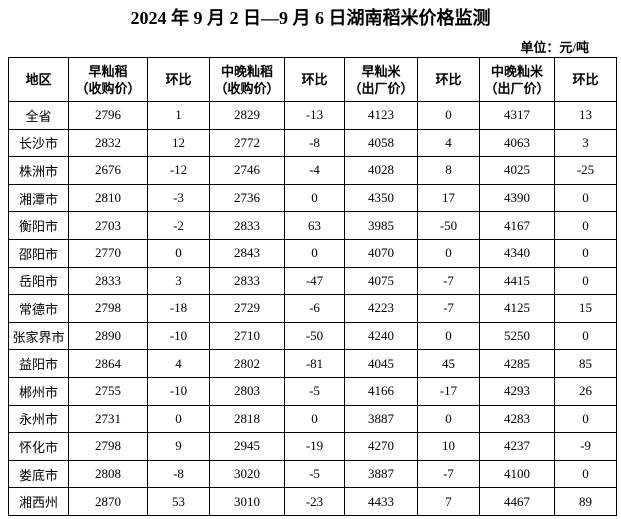 Image resolution: width=621 pixels, height=519 pixels. What do you see at coordinates (517, 143) in the screenshot?
I see `value-cell: 4063` at bounding box center [517, 143].